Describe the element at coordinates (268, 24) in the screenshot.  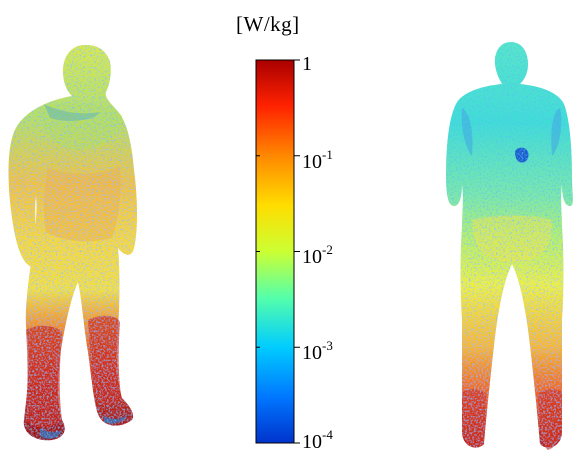
I see `colorbar-unit-label: [W/kg]` at that location.